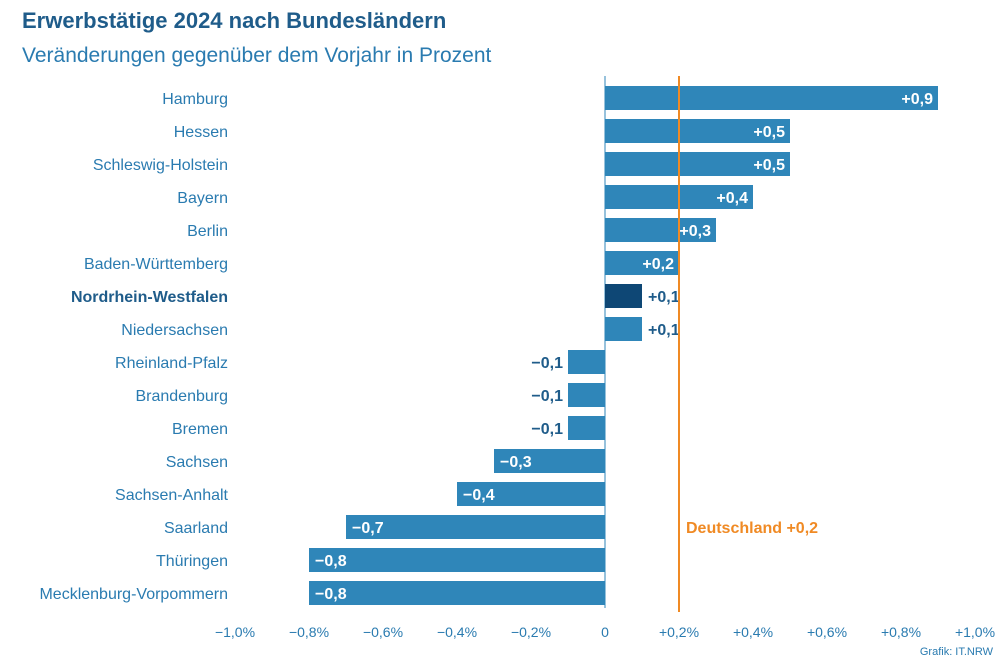  Describe the element at coordinates (200, 429) in the screenshot. I see `category-label: Bremen` at that location.